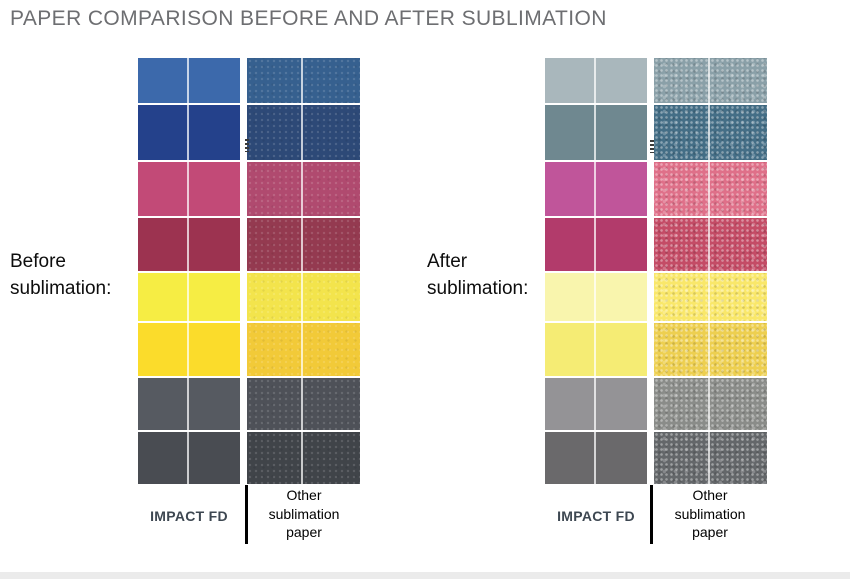  What do you see at coordinates (425, 575) in the screenshot?
I see `bottom-scrollbar-track` at bounding box center [425, 575].